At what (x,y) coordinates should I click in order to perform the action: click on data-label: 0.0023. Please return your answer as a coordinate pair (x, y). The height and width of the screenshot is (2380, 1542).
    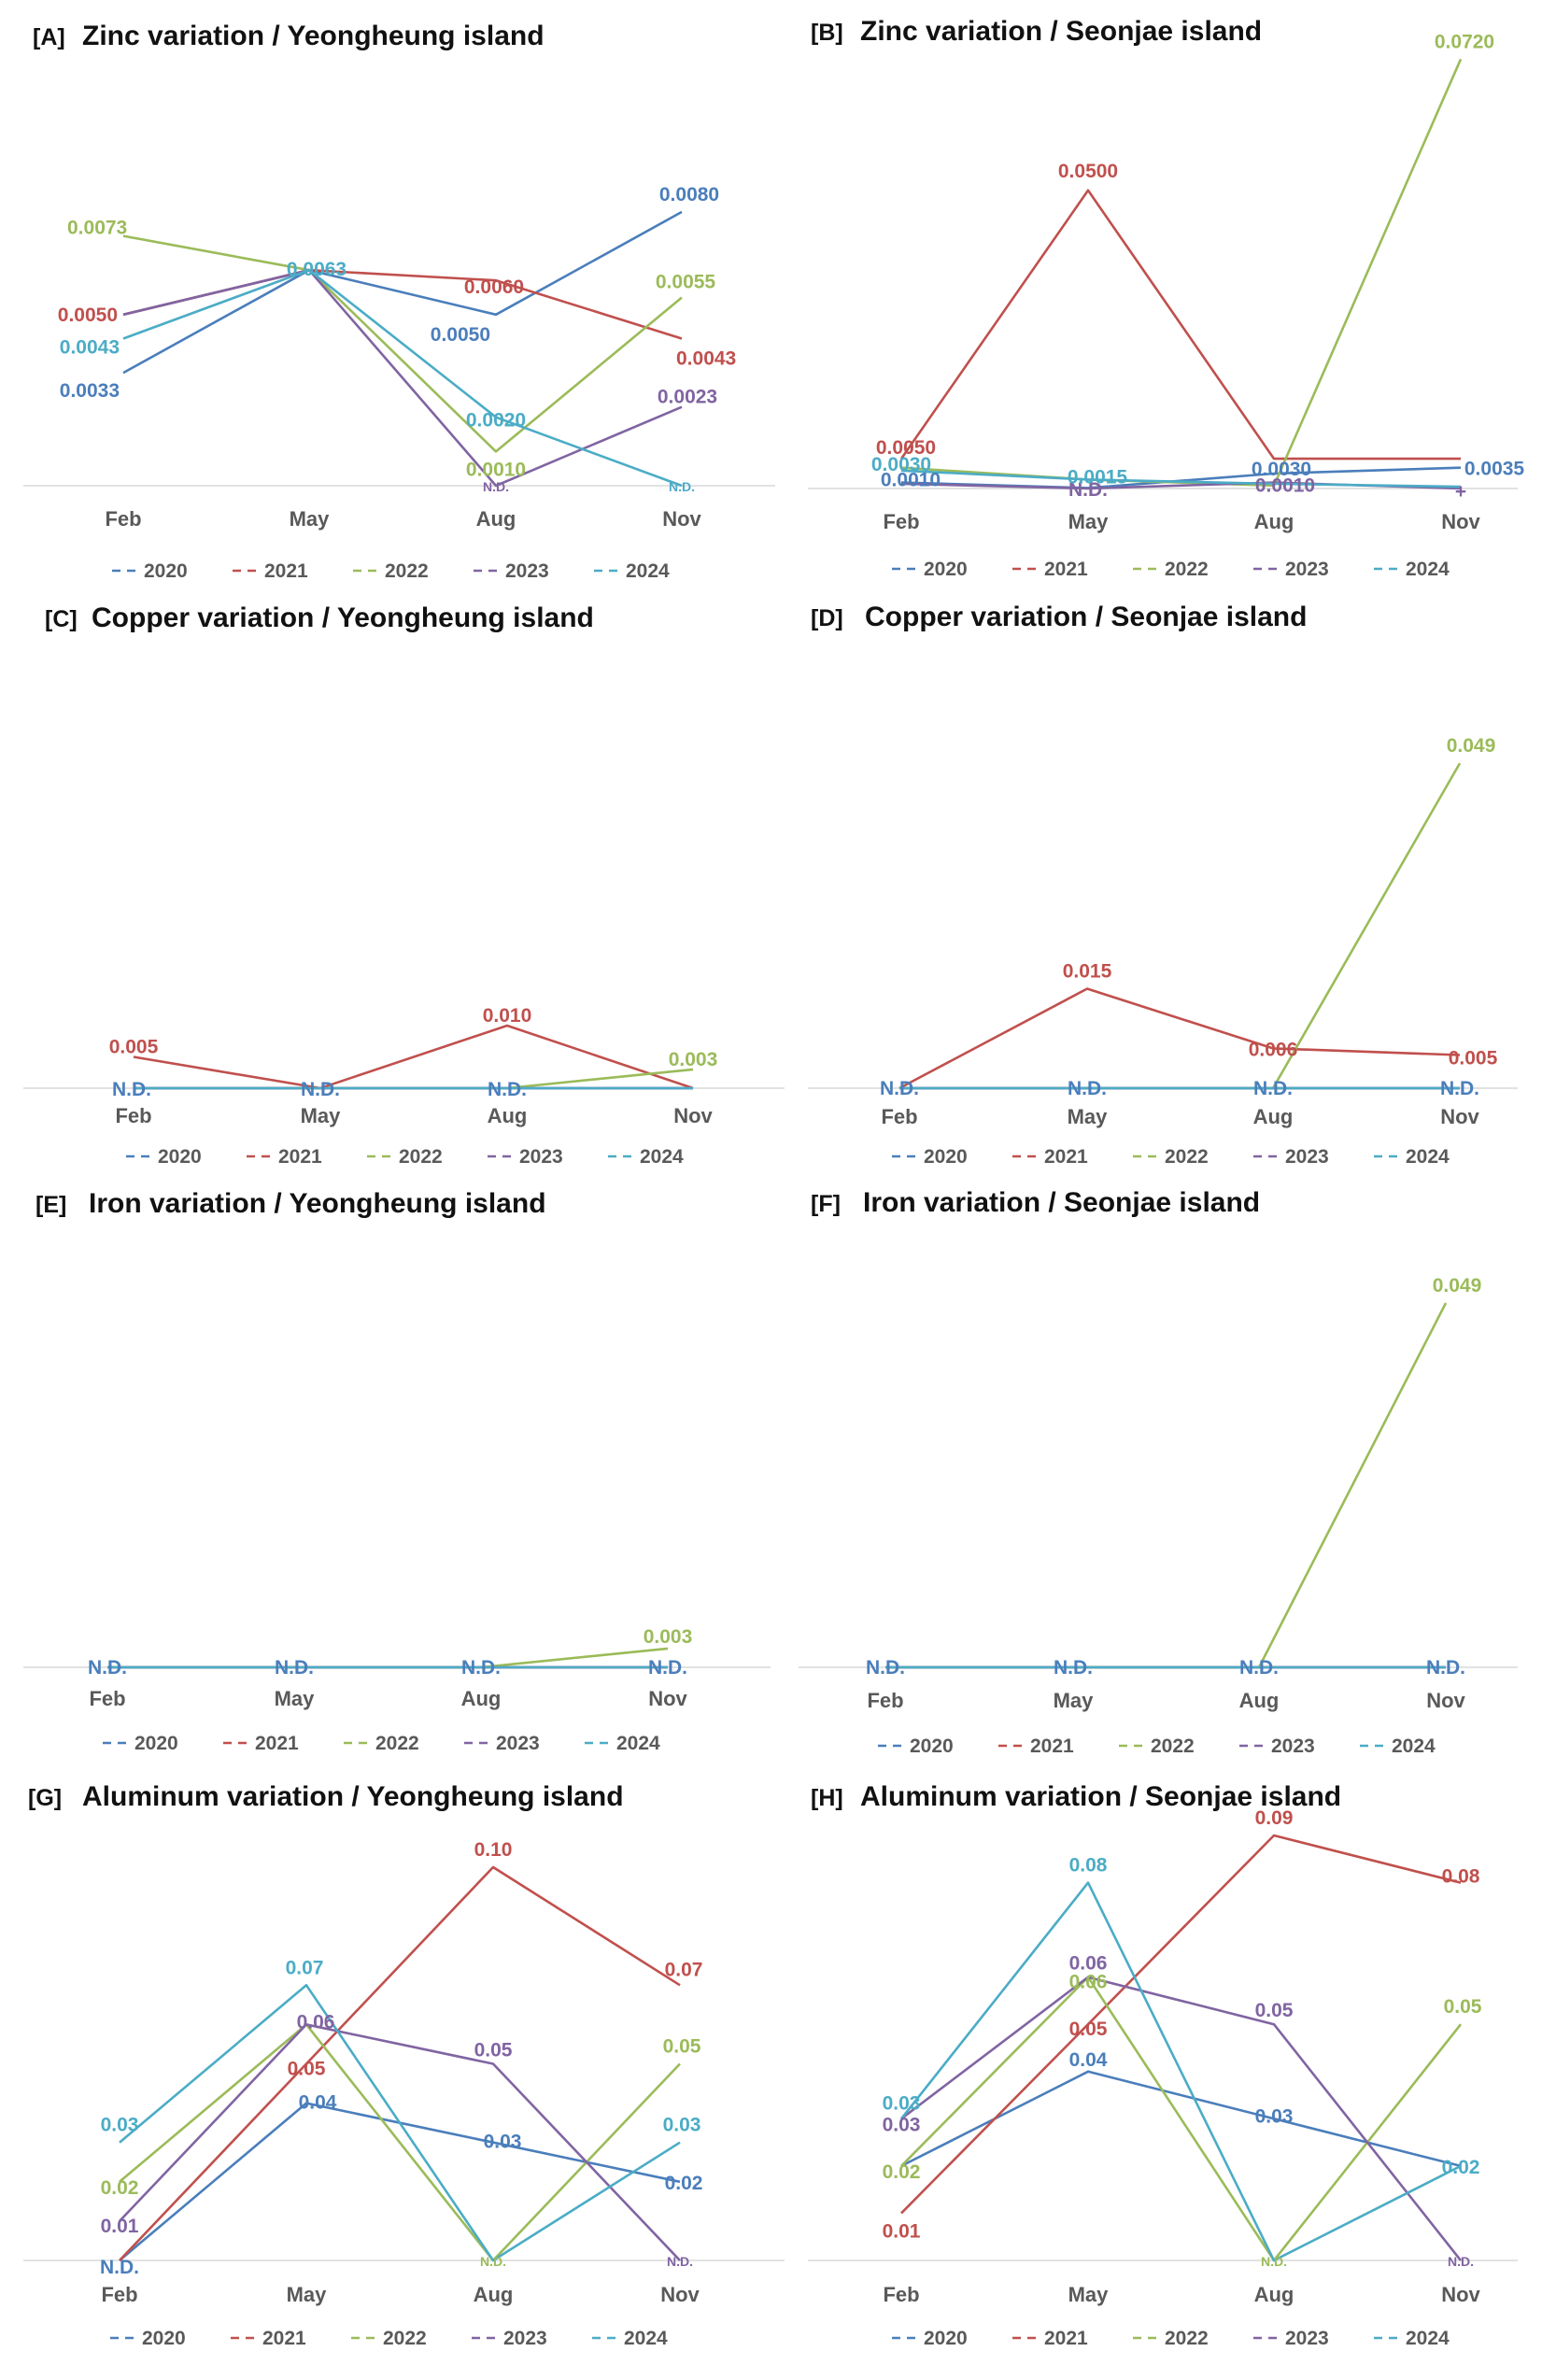
    Looking at the image, I should click on (687, 397).